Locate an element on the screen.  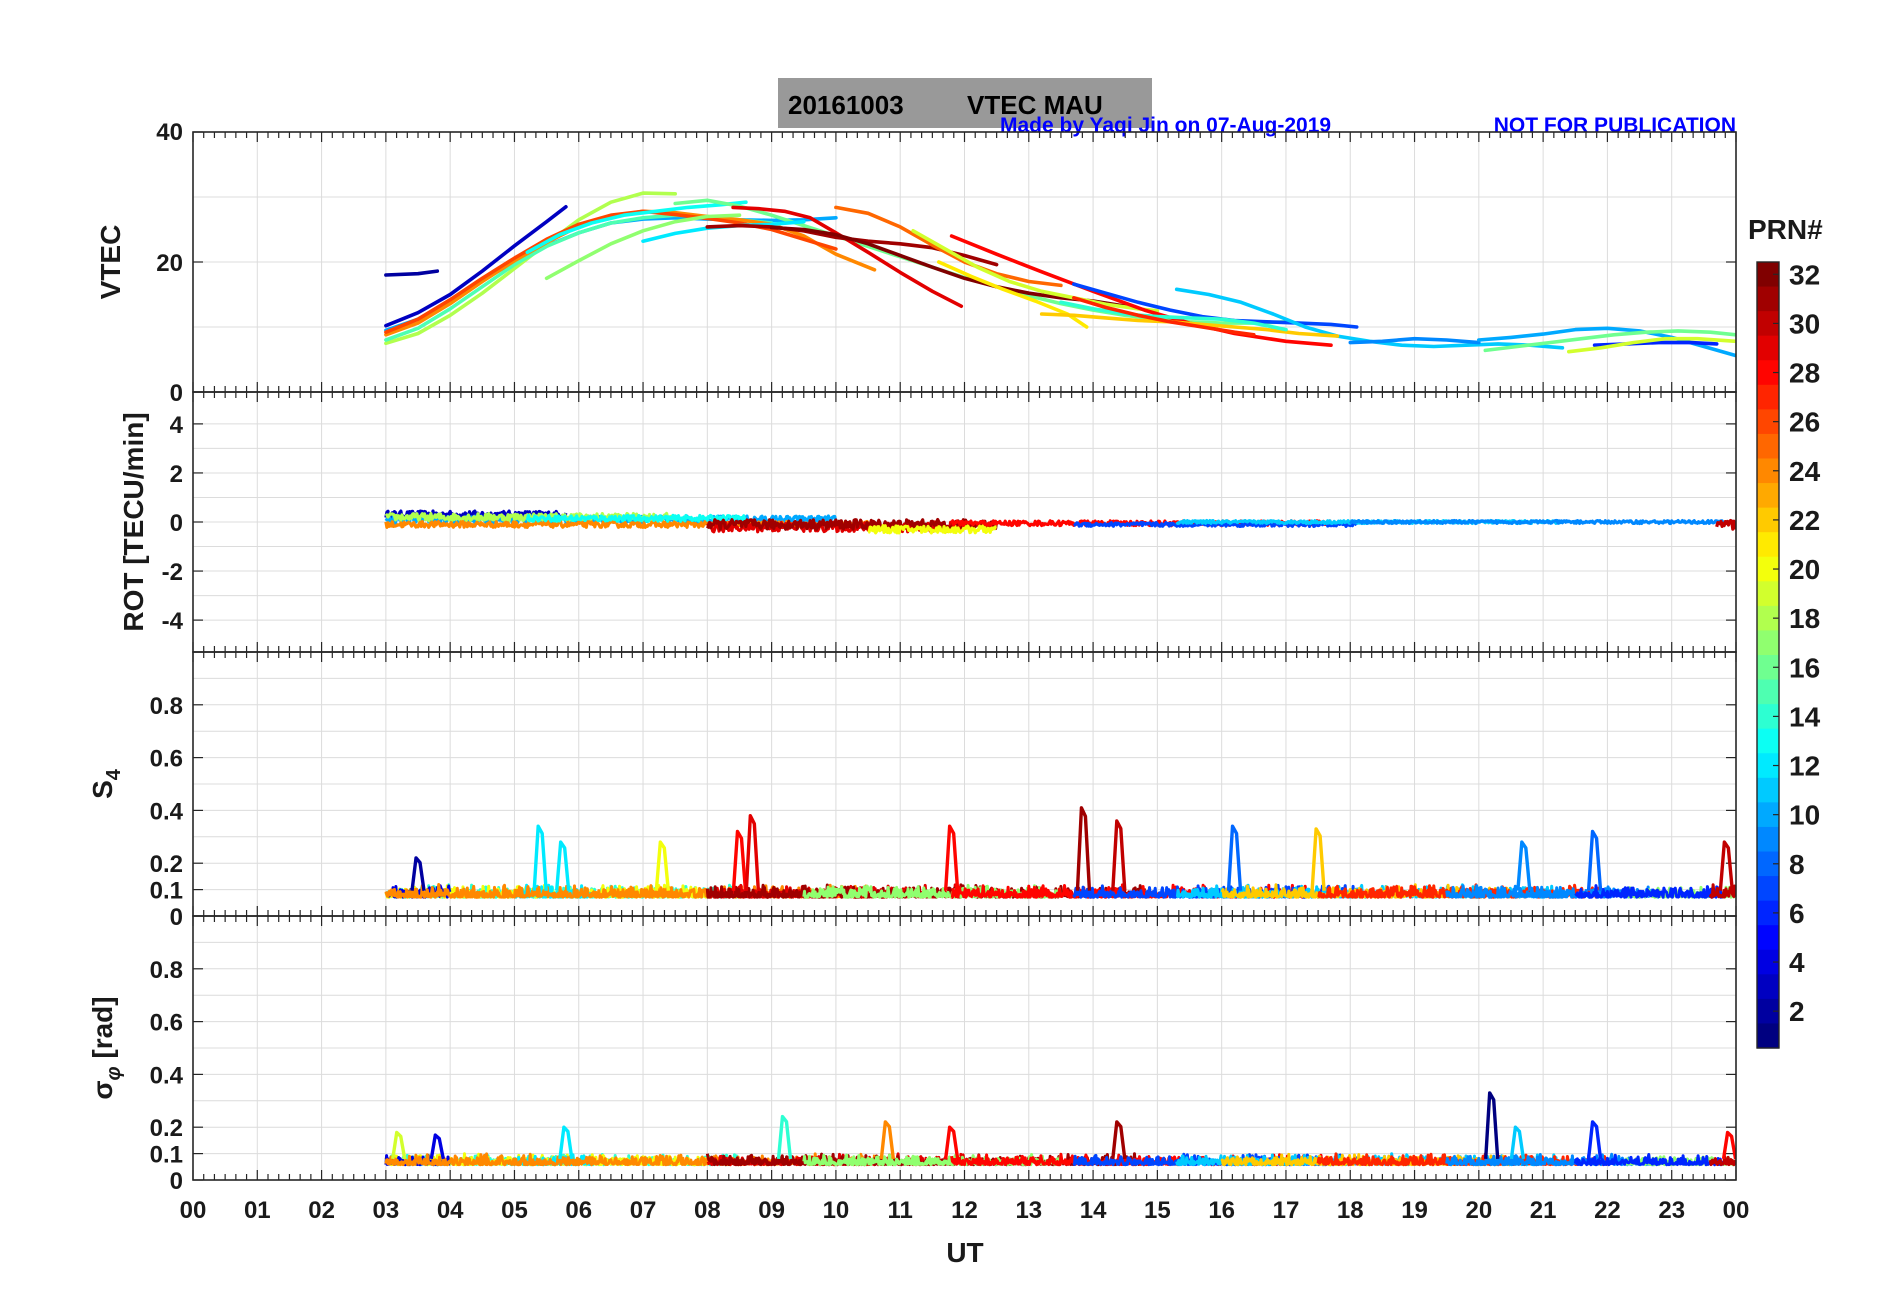
x-tick-label: 19 is located at coordinates (1414, 1210).